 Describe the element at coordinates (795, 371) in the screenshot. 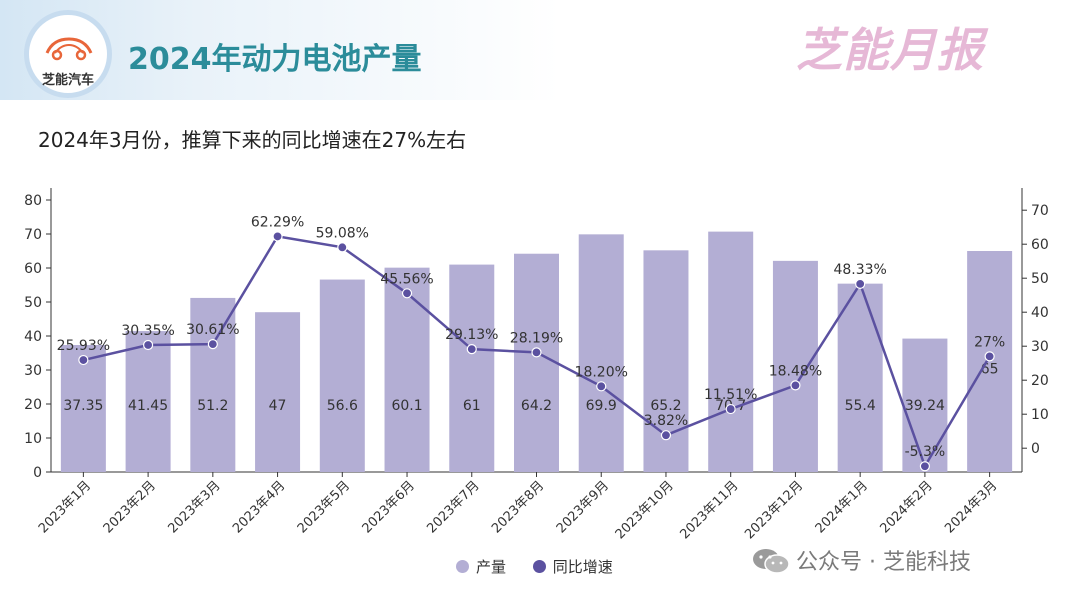

I see `growth-value-label: 18.48%` at that location.